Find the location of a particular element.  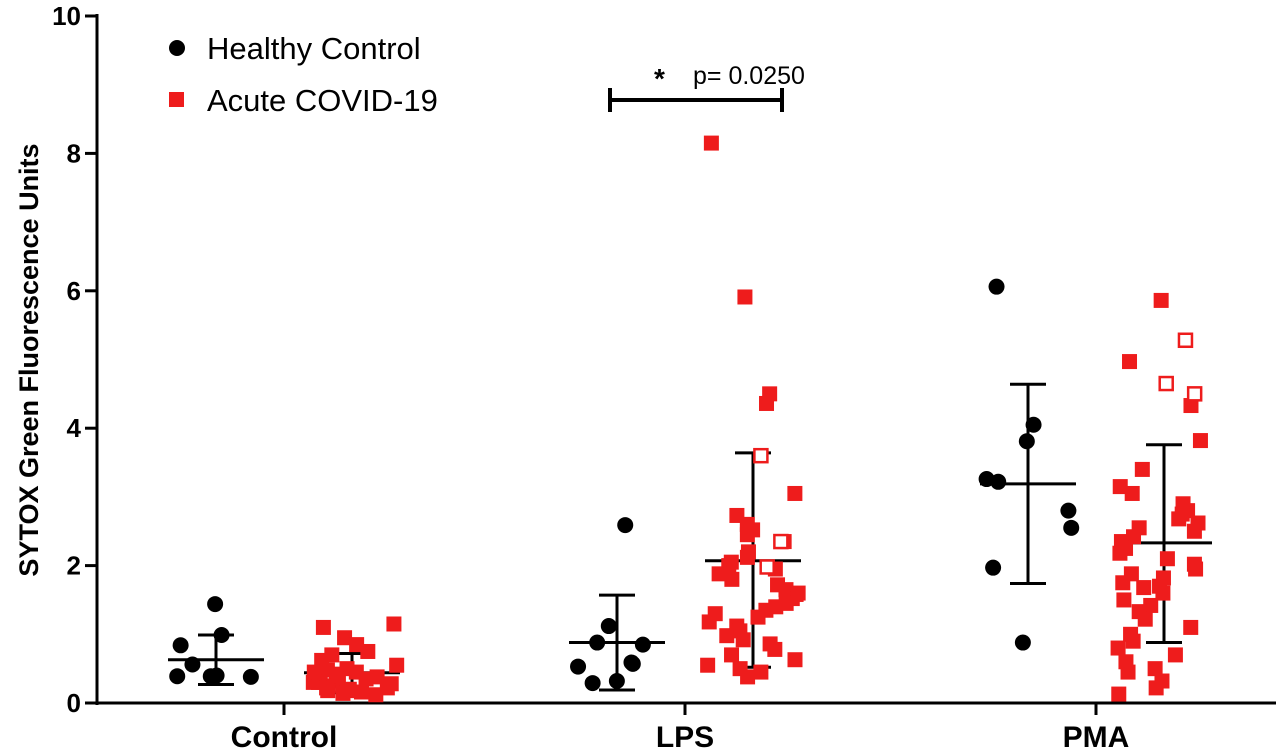

legend: Healthy Control Acute COVID-19 is located at coordinates (303, 74).